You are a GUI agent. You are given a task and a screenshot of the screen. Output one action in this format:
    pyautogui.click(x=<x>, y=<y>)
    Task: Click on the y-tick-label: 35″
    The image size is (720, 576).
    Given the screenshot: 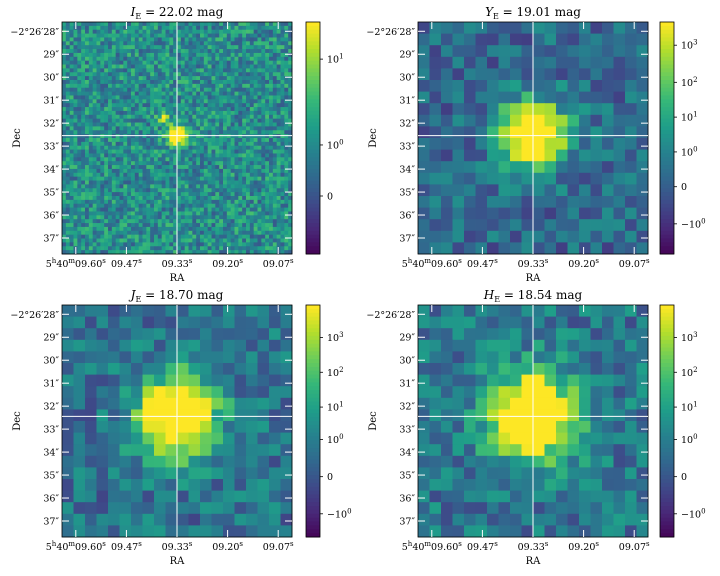 What is the action you would take?
    pyautogui.click(x=407, y=193)
    